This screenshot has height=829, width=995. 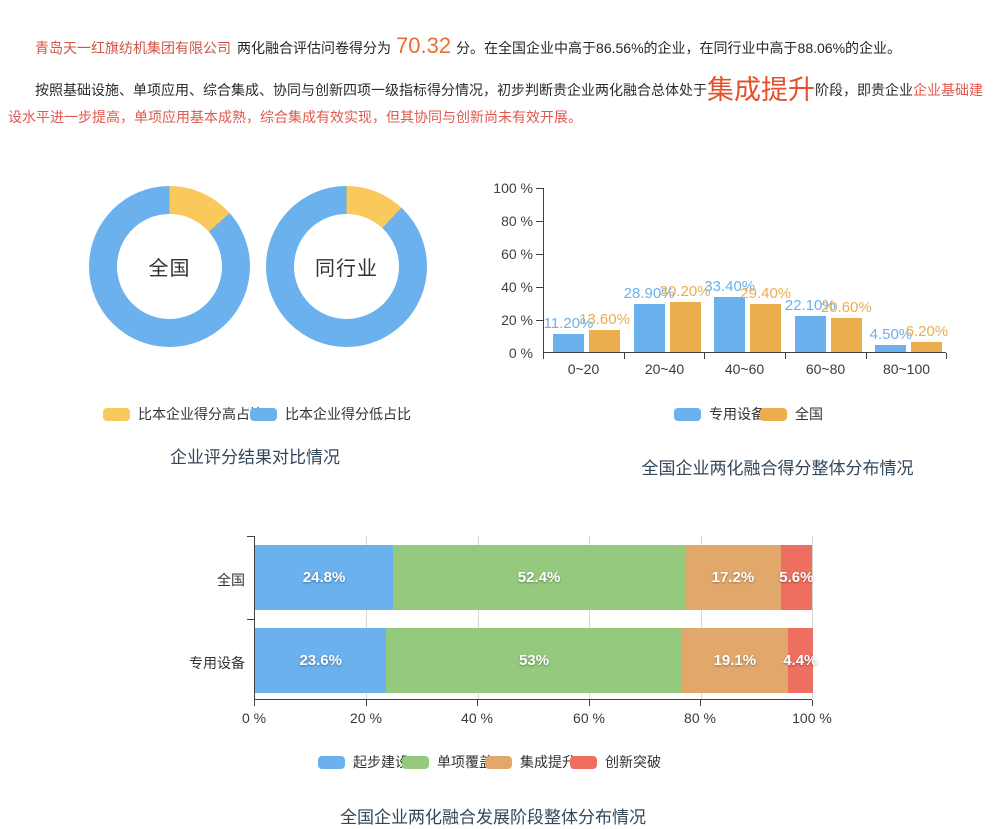 What do you see at coordinates (737, 414) in the screenshot?
I see `legend-label: 专用设备` at bounding box center [737, 414].